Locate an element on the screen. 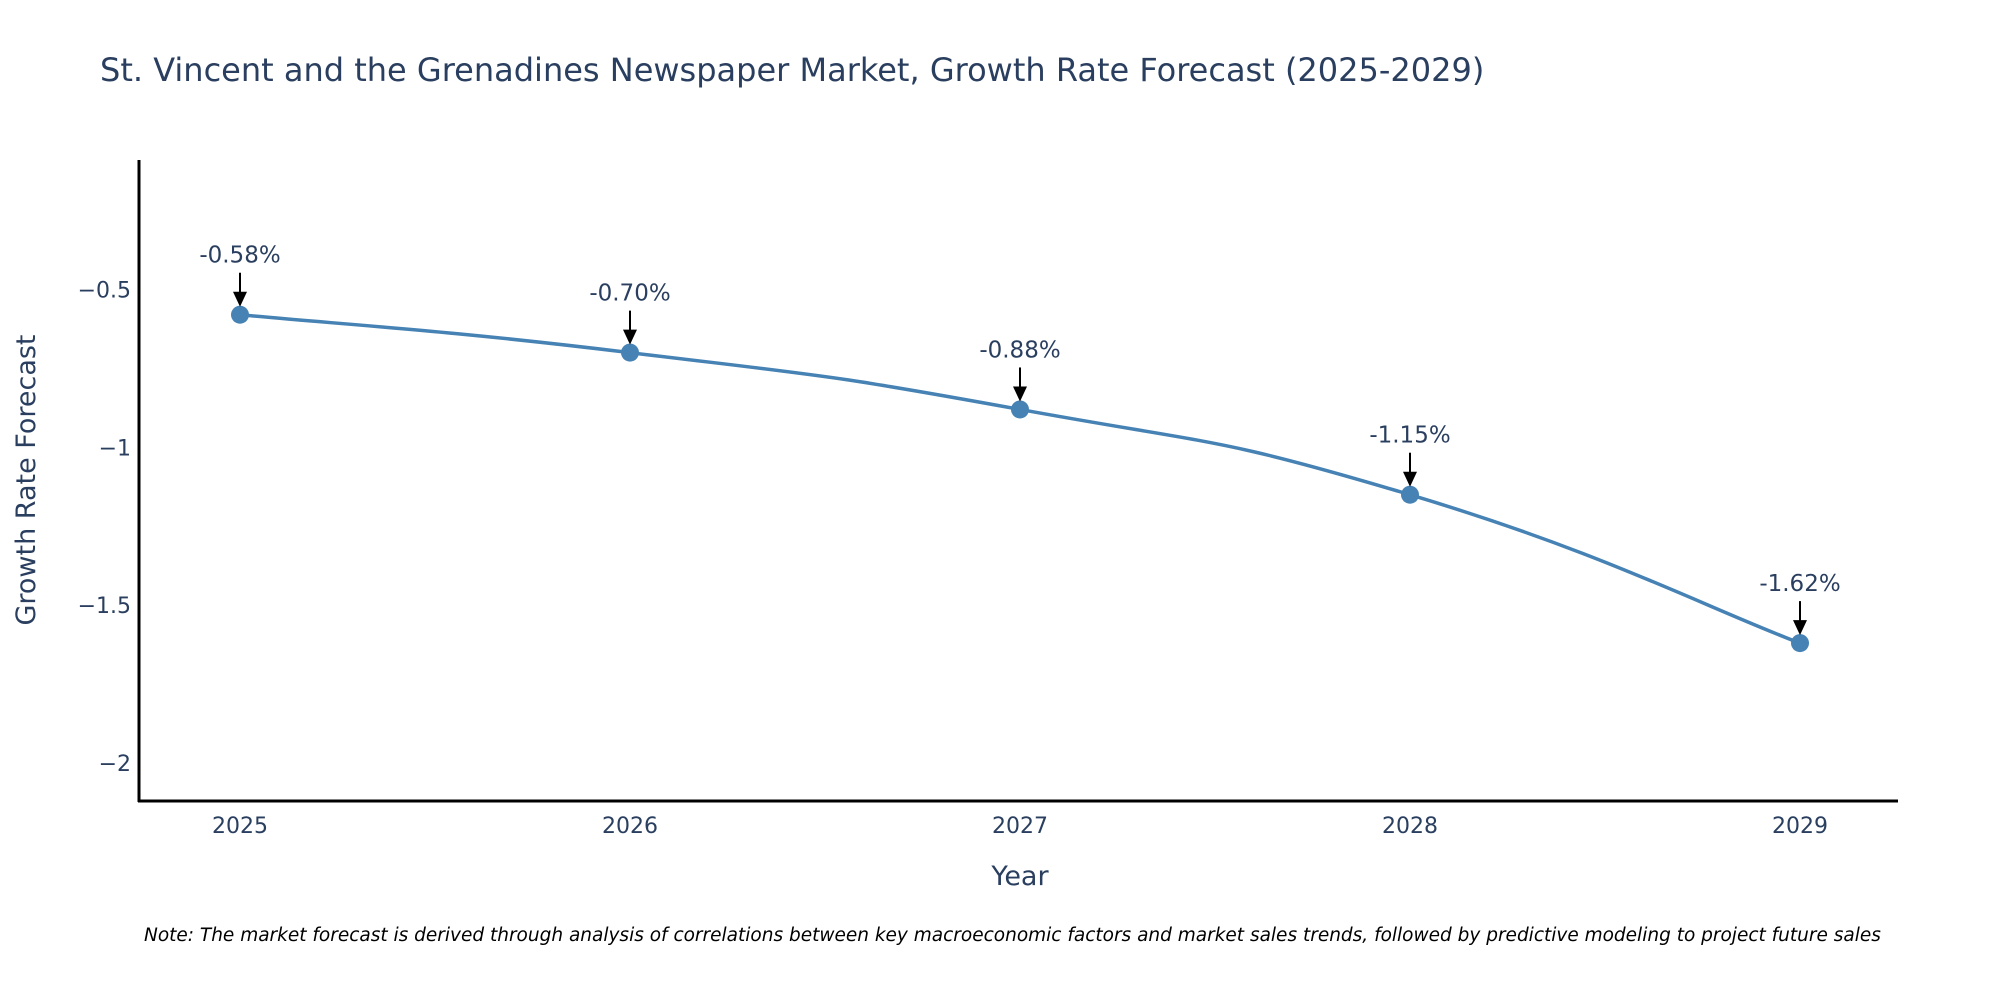 The height and width of the screenshot is (1000, 2000). data-label: -0.70% is located at coordinates (629, 294).